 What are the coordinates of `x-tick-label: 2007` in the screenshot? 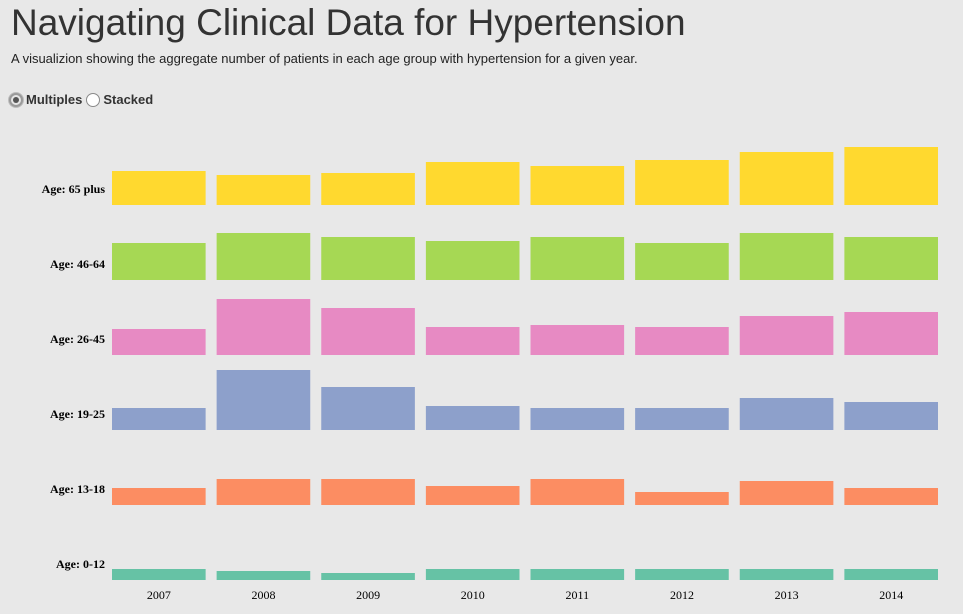 It's located at (159, 595).